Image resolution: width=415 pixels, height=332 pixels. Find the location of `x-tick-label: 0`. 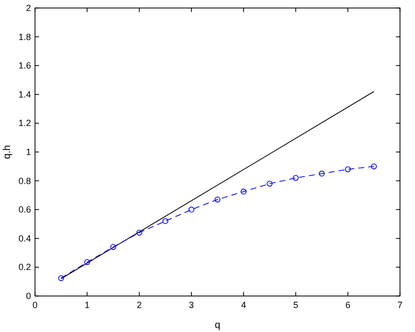

x-tick-label: 0 is located at coordinates (35, 305).